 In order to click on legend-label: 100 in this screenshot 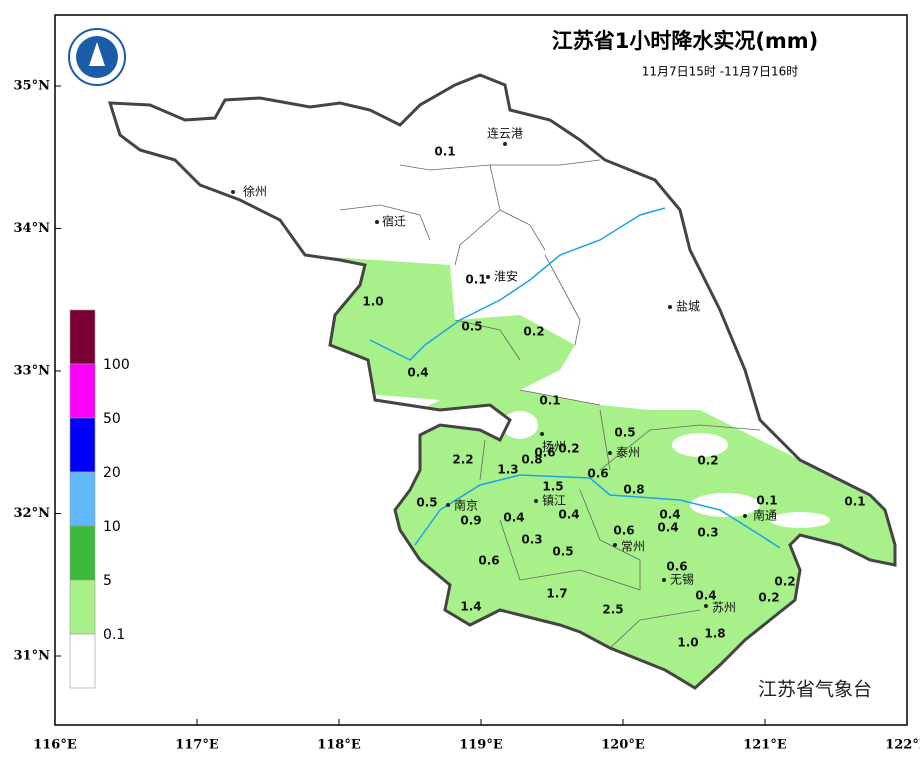, I will do `click(116, 365)`.